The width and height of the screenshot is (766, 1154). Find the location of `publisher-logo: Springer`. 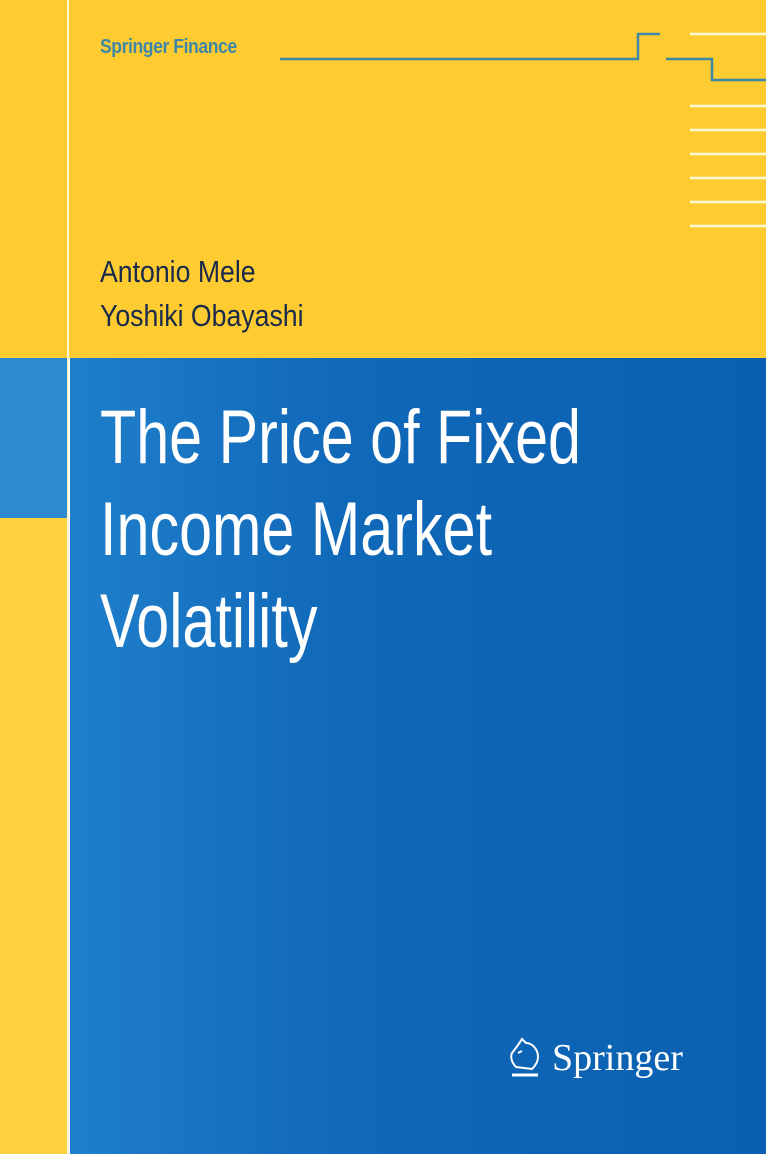

publisher-logo: Springer is located at coordinates (595, 1058).